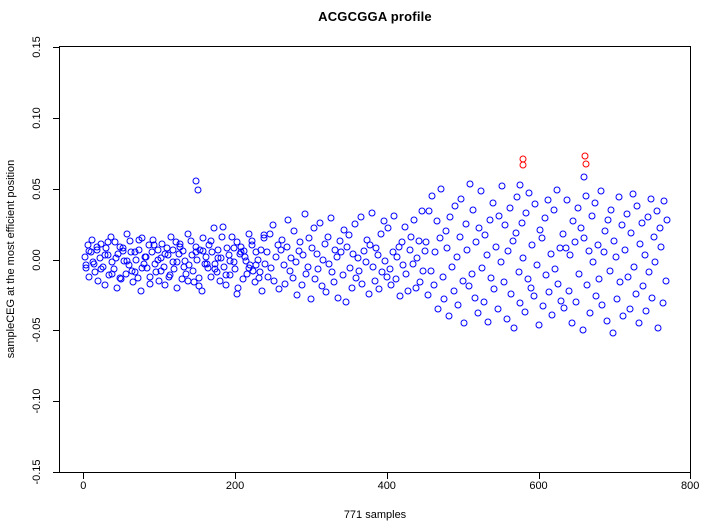  I want to click on y-axis-tick-label: 0.00, so click(37, 259).